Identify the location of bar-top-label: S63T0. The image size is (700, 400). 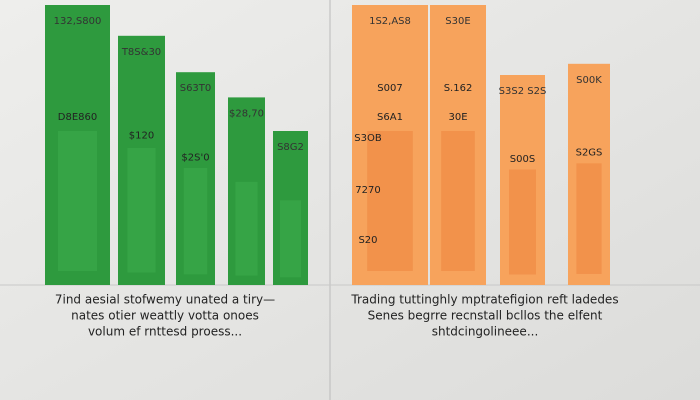
(196, 88).